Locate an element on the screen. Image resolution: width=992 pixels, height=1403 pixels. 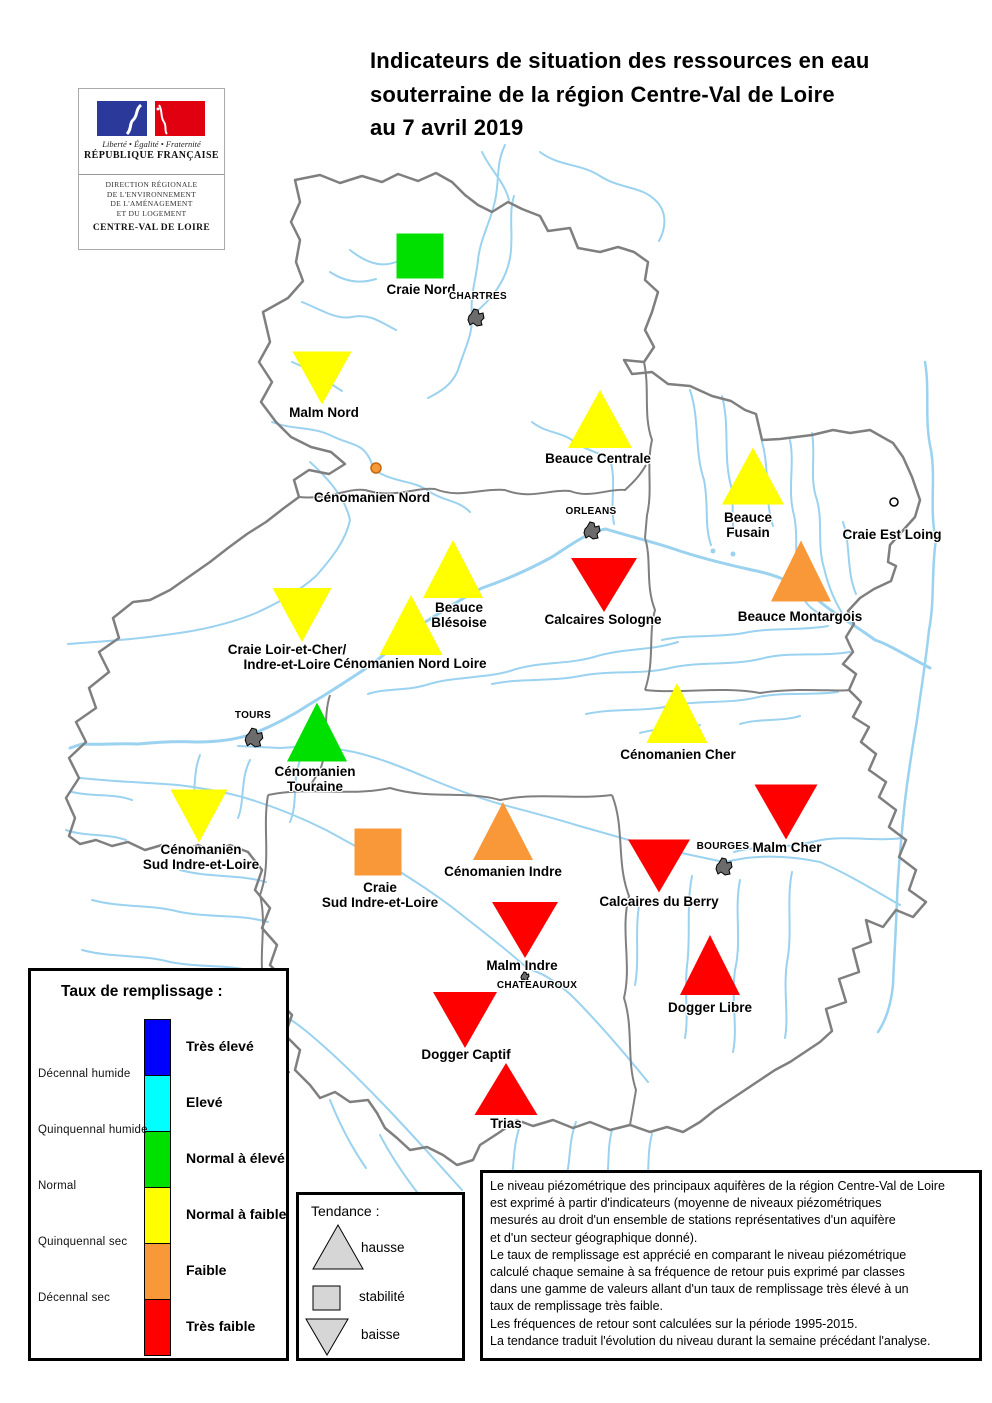
map-marker-label: Beauce Fusain is located at coordinates (748, 525).